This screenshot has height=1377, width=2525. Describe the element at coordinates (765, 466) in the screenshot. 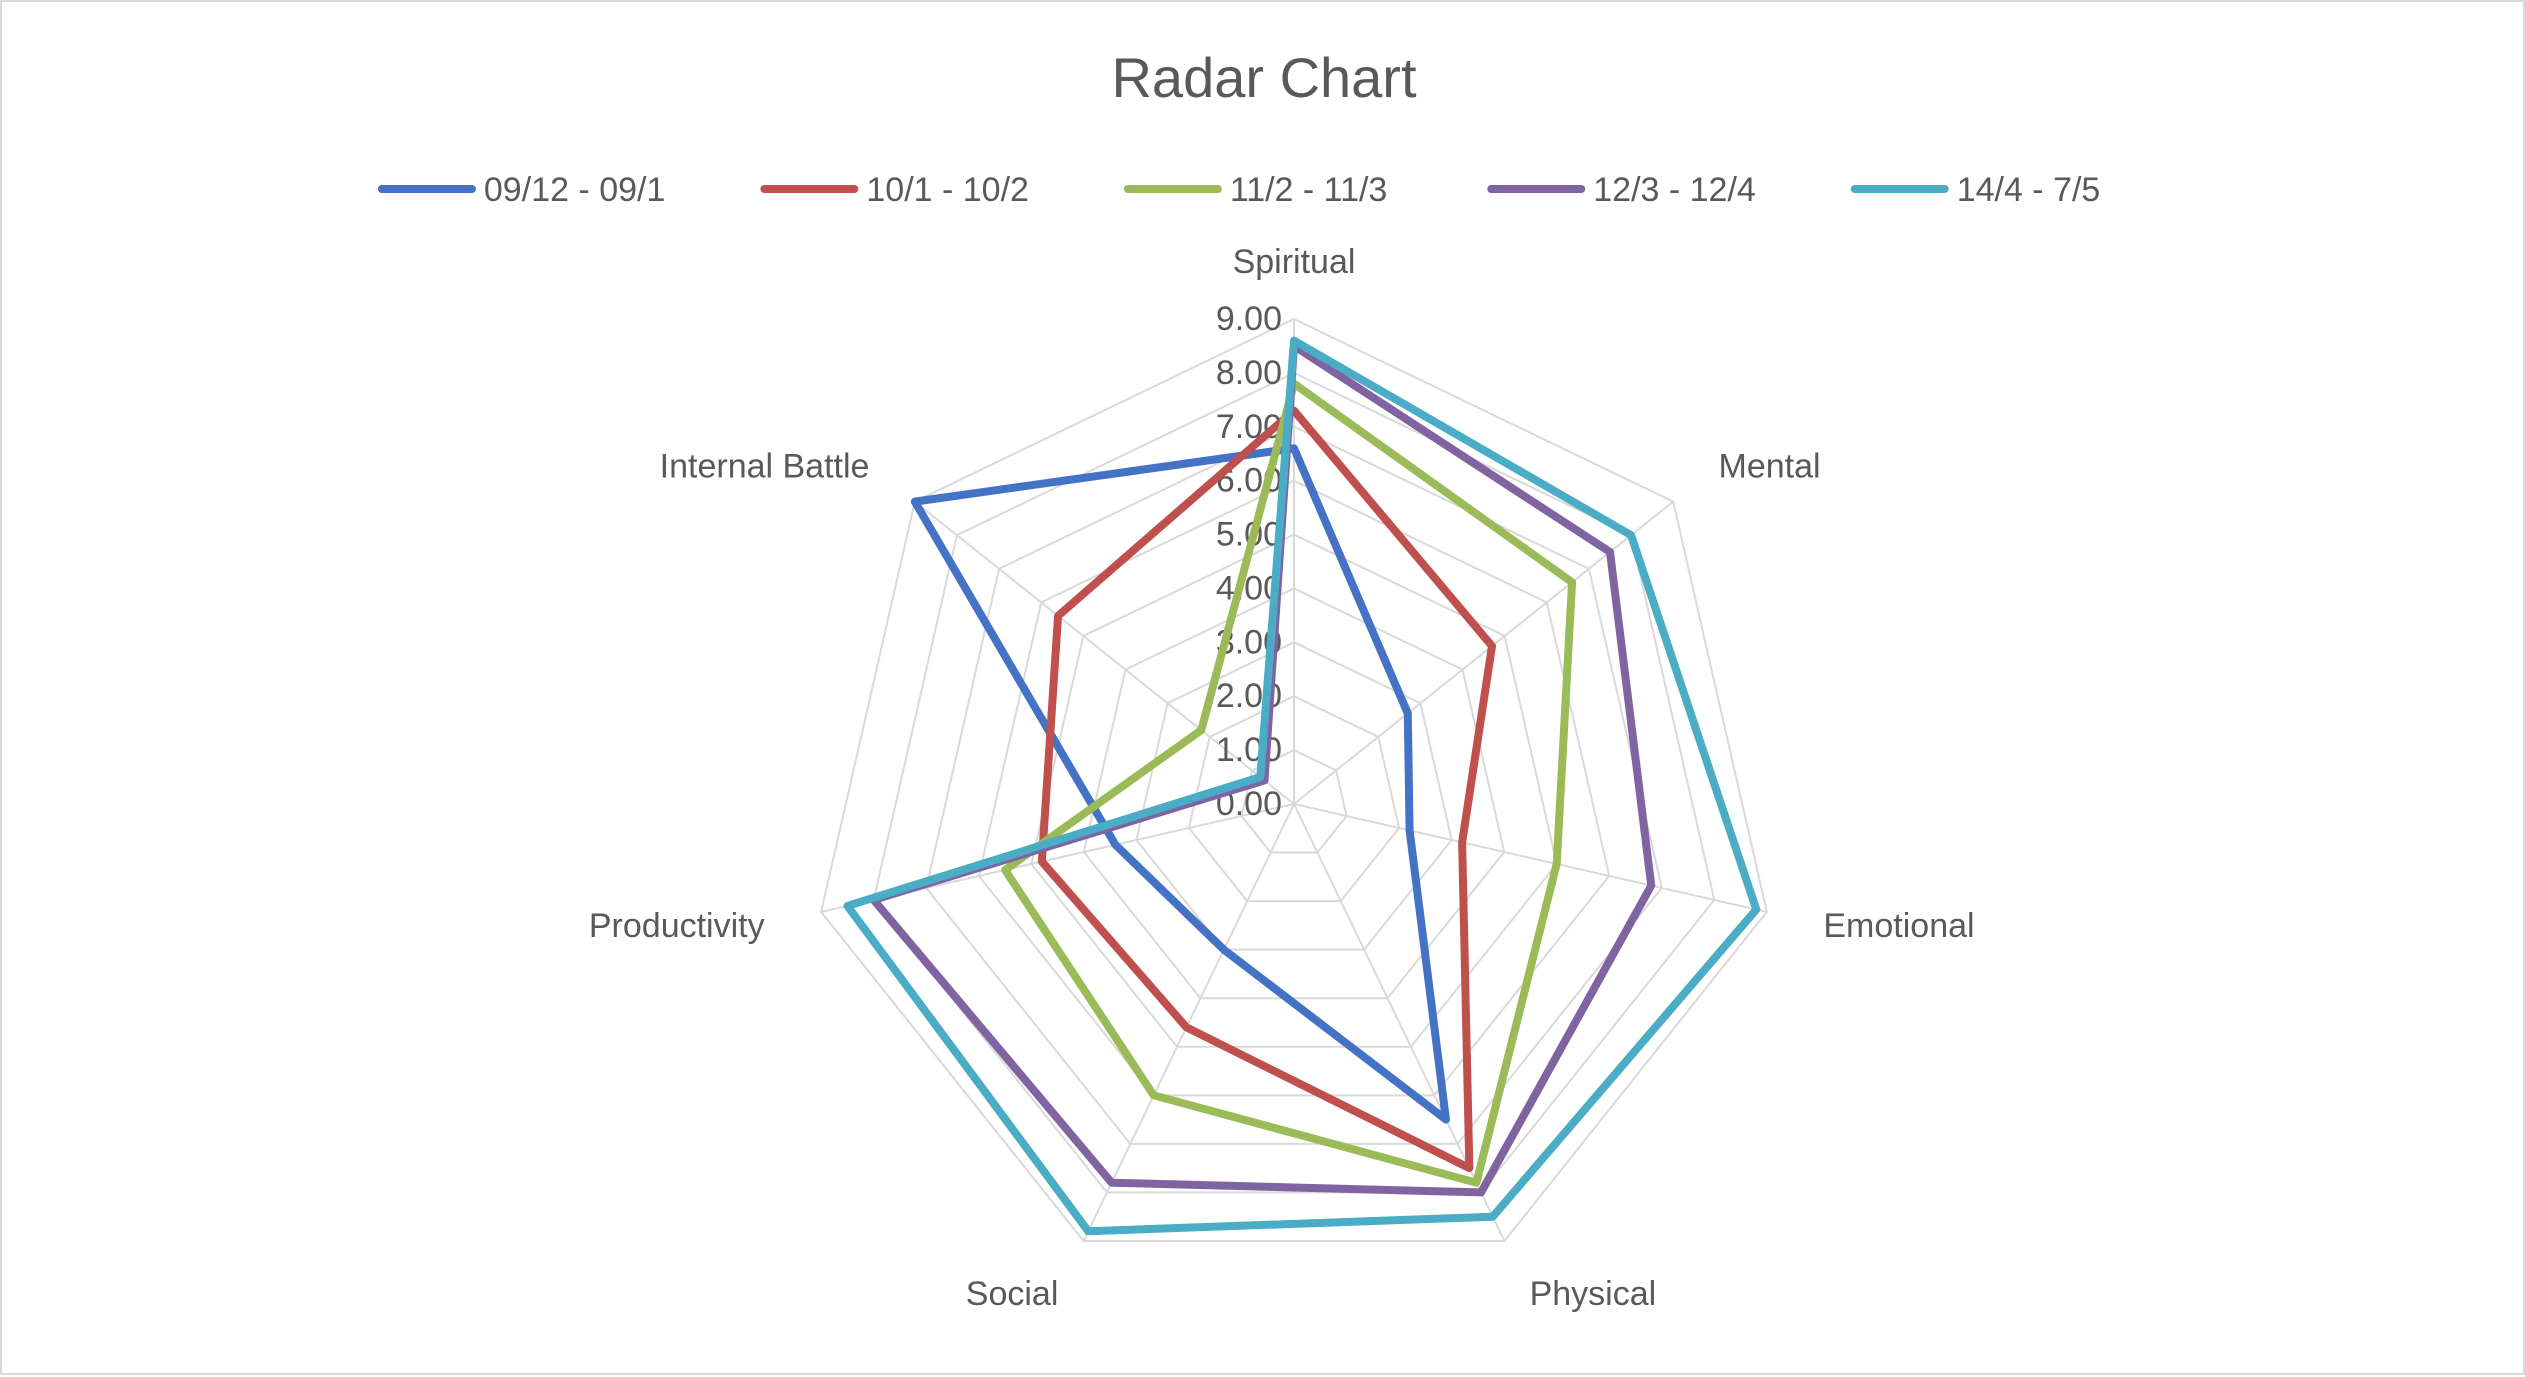

I see `category-label: Internal Battle` at that location.